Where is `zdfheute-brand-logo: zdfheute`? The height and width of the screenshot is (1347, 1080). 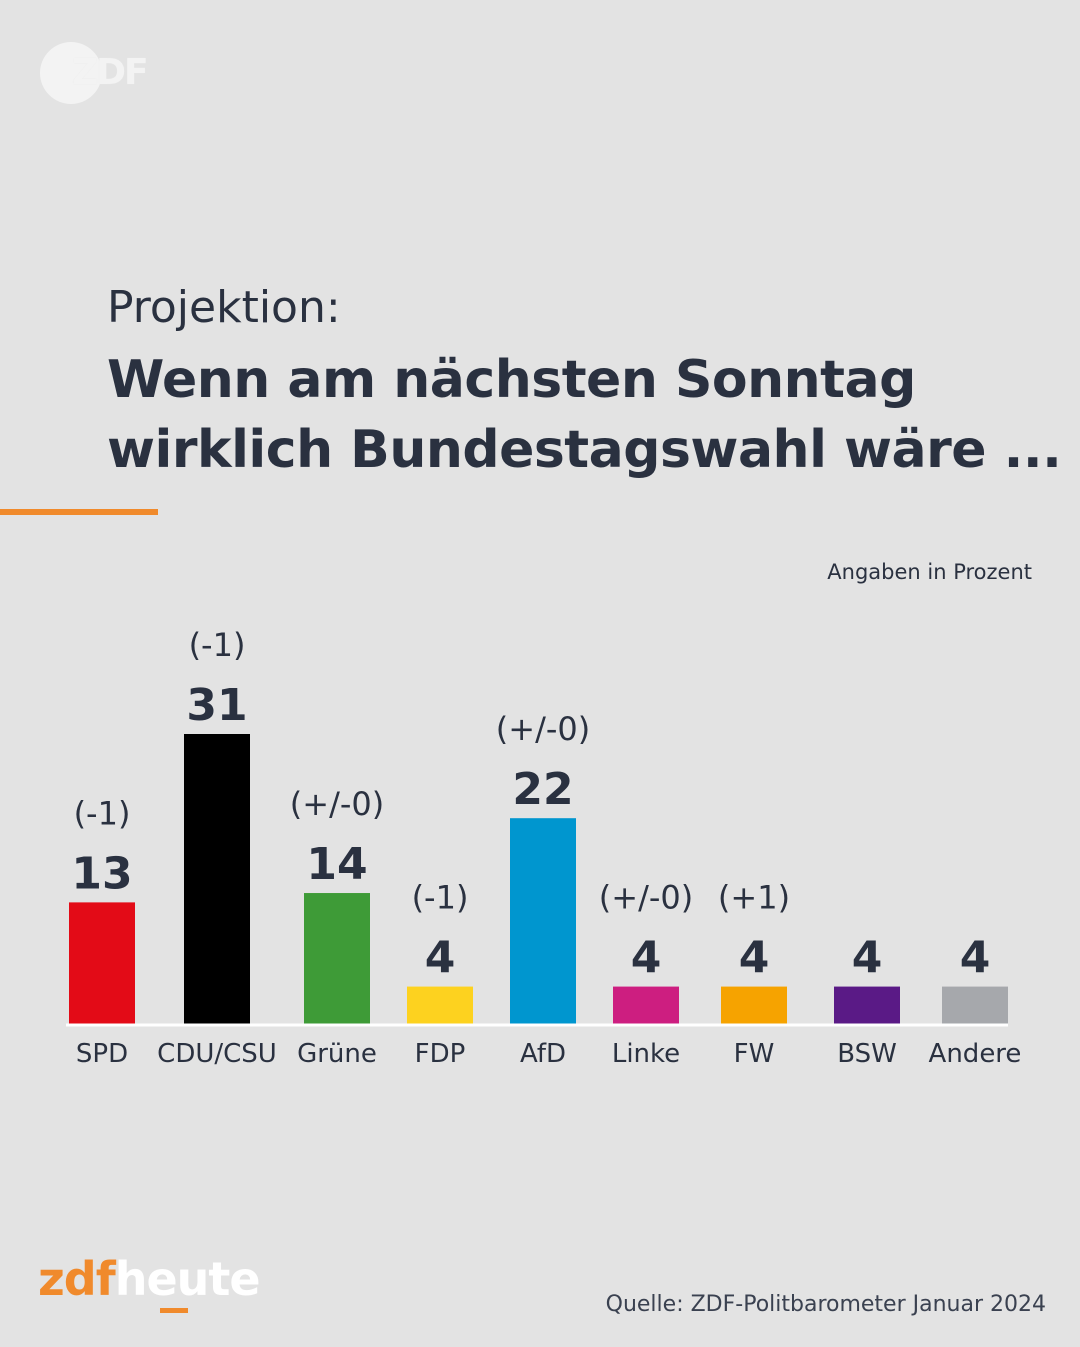 zdfheute-brand-logo: zdfheute is located at coordinates (149, 1282).